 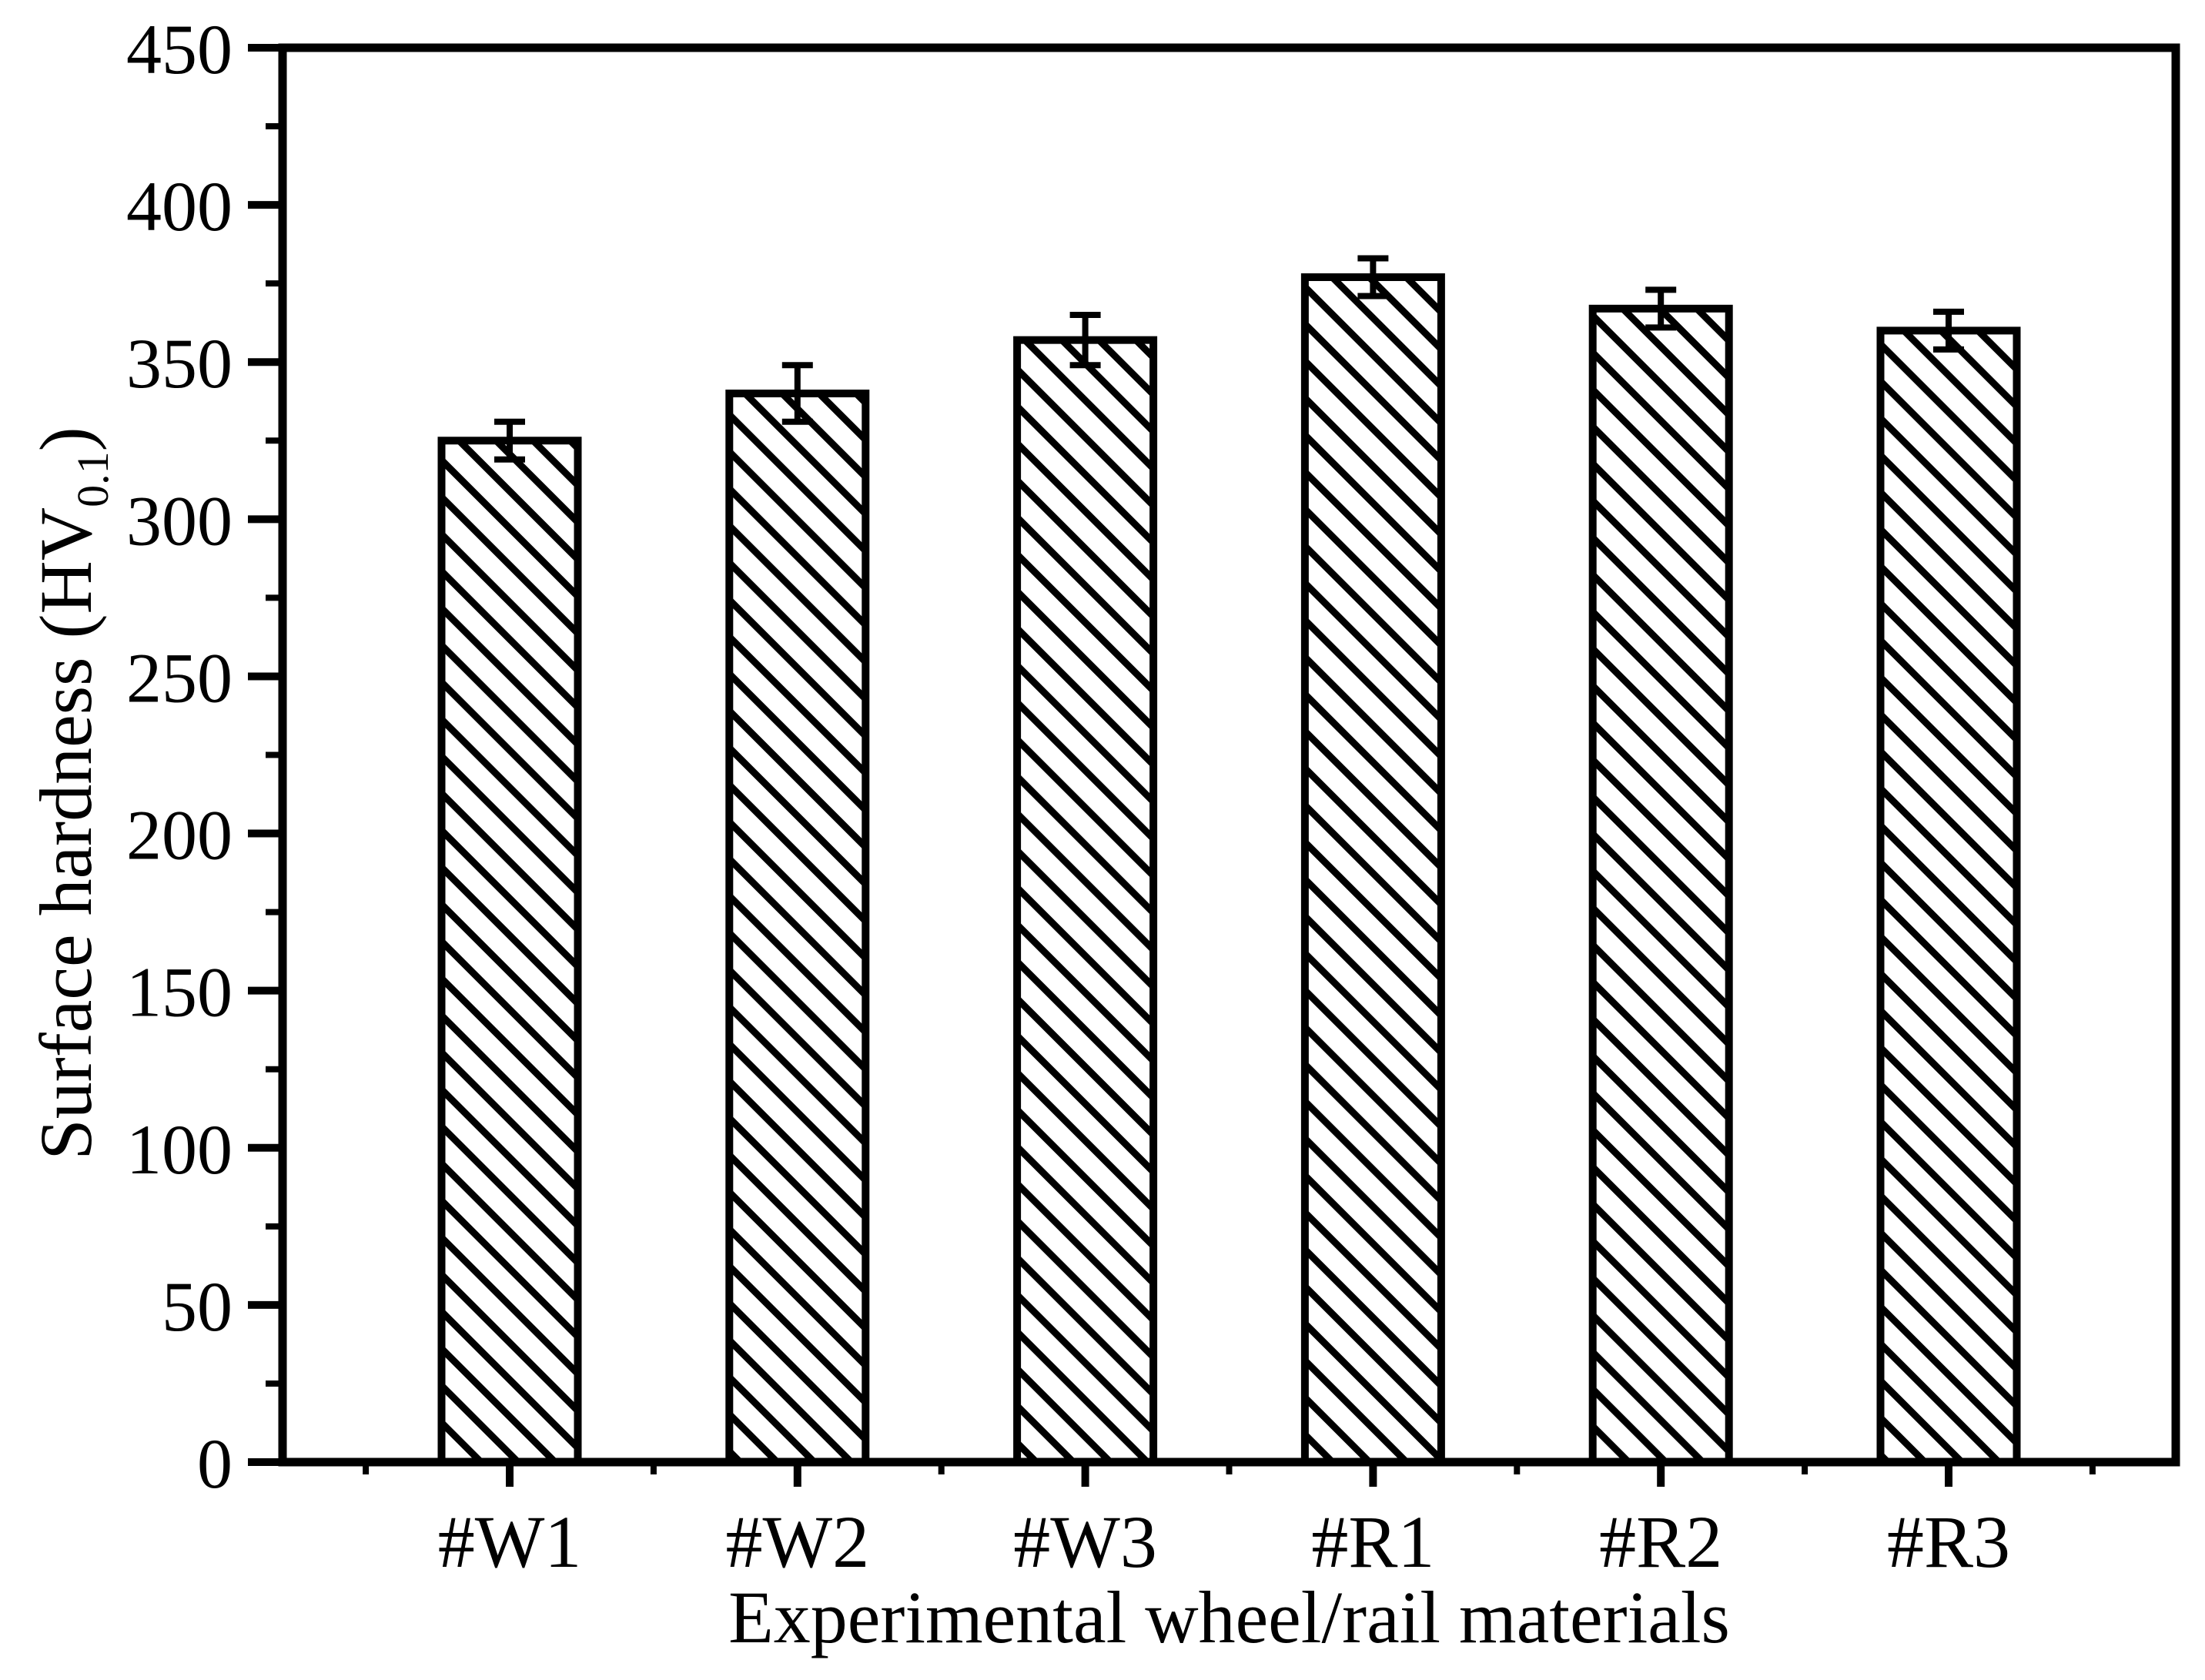 What do you see at coordinates (179, 520) in the screenshot?
I see `y-tick-label: 300` at bounding box center [179, 520].